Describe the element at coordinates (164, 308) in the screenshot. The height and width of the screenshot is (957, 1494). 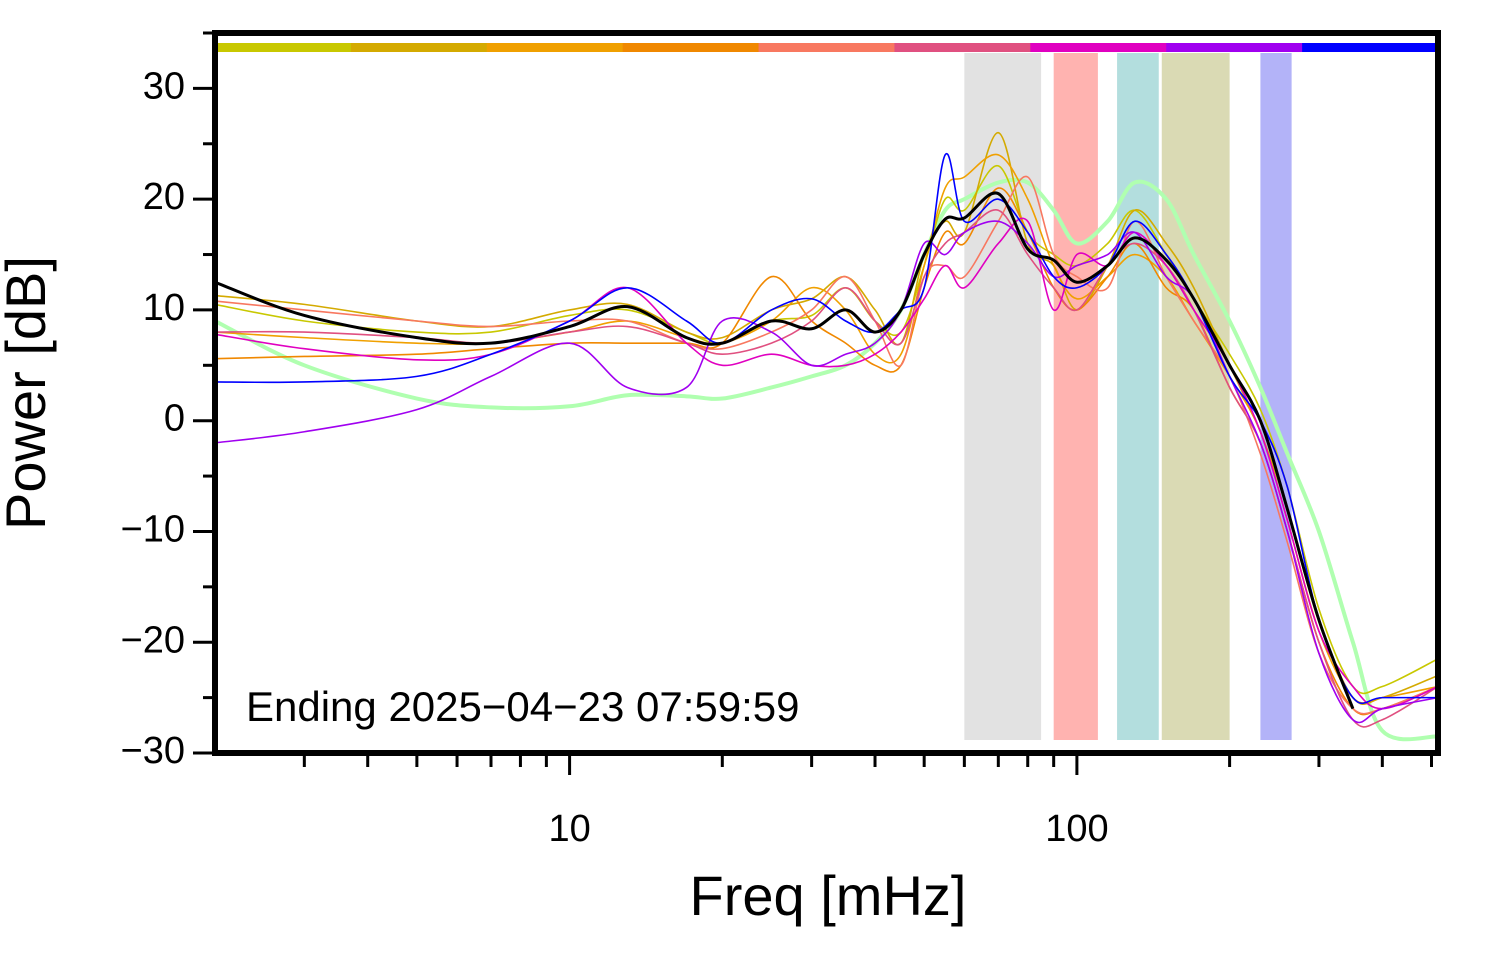
I see `y-tick-label: 10` at that location.